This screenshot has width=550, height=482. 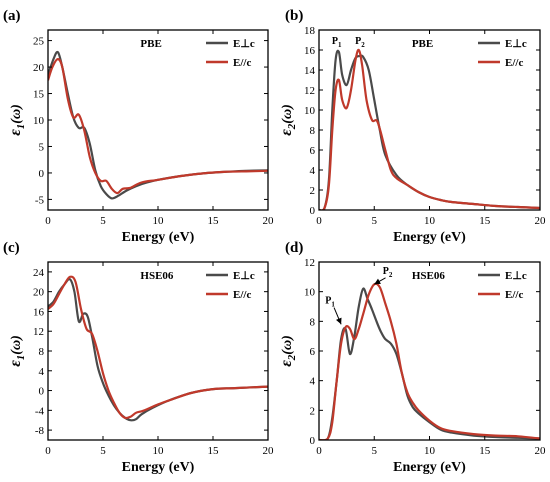 What do you see at coordinates (40, 411) in the screenshot?
I see `y-tick-label: -4` at bounding box center [40, 411].